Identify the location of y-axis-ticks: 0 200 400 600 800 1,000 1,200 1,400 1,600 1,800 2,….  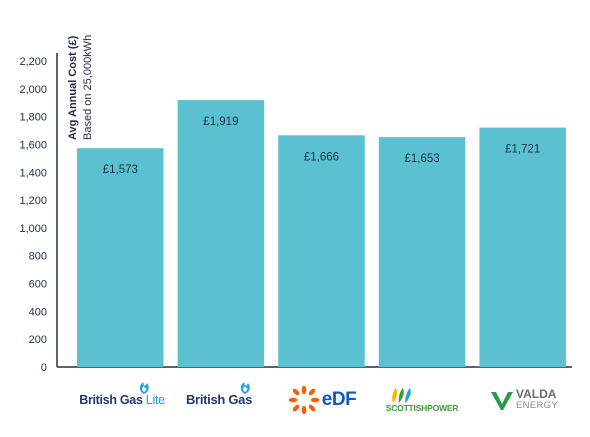
(33, 215).